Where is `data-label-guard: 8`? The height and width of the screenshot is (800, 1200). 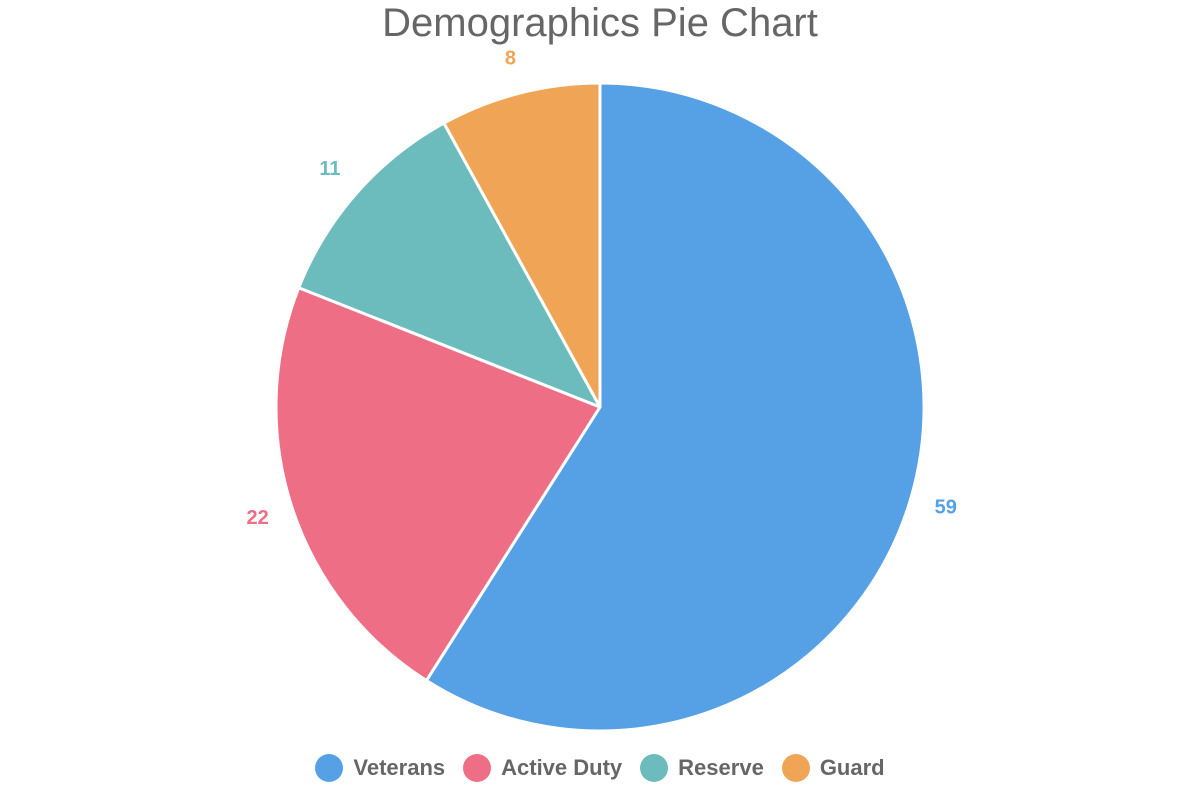 data-label-guard: 8 is located at coordinates (510, 58).